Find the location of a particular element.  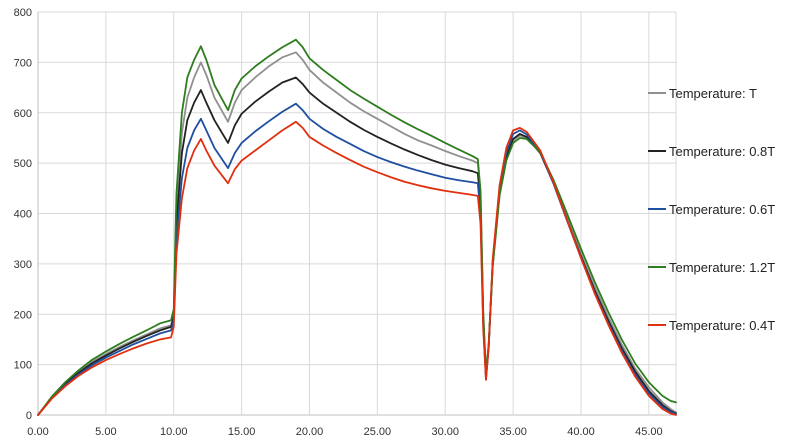

y-tick-label: 500 is located at coordinates (23, 164).